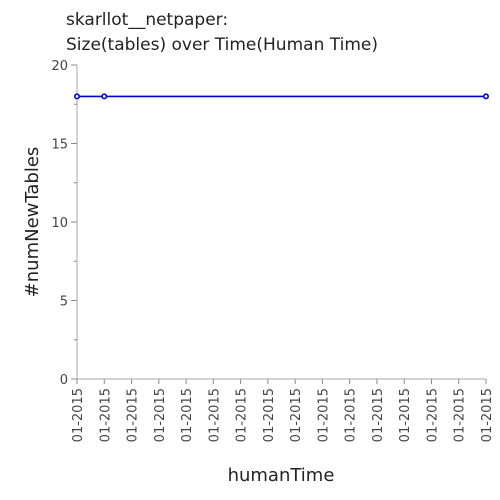 The height and width of the screenshot is (500, 500). I want to click on x-axis-label: humanTime, so click(281, 475).